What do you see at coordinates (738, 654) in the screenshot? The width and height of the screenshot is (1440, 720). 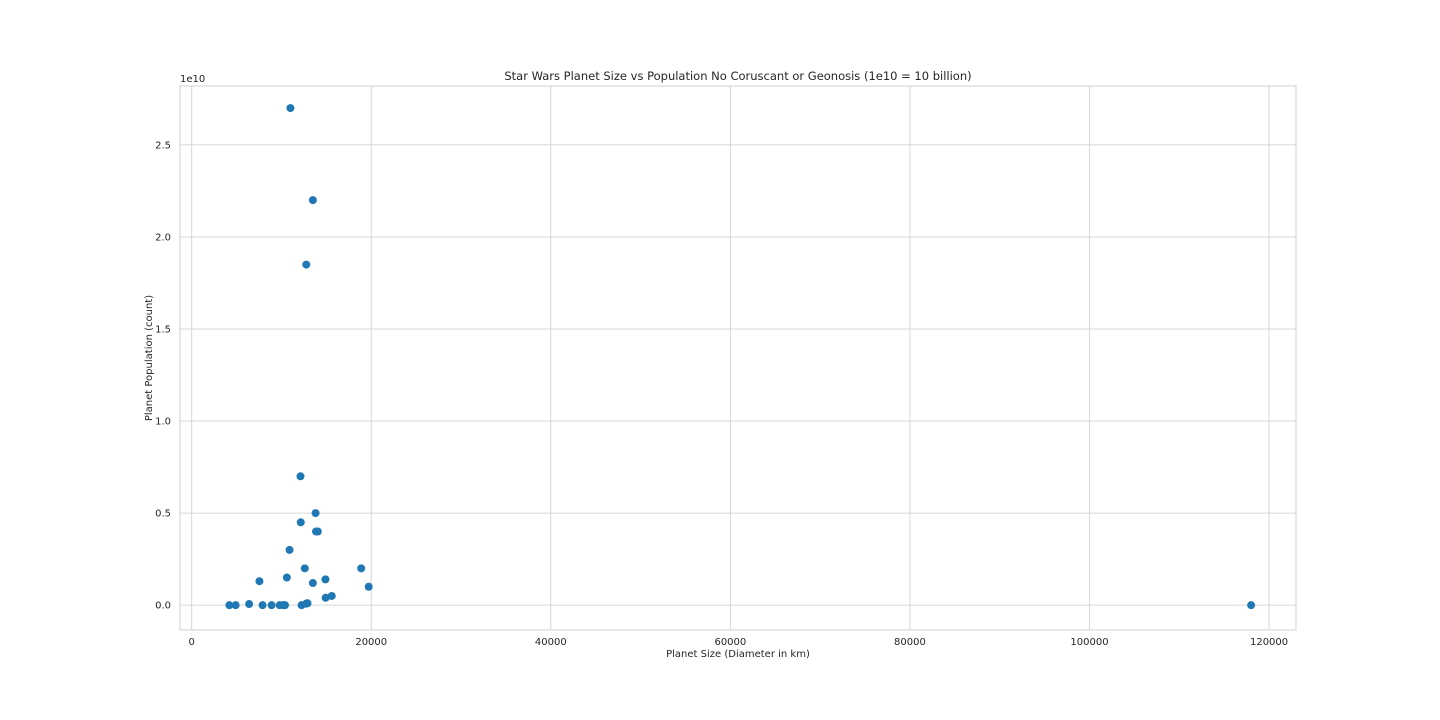 I see `x-axis-label: Planet Size (Diameter in km)` at bounding box center [738, 654].